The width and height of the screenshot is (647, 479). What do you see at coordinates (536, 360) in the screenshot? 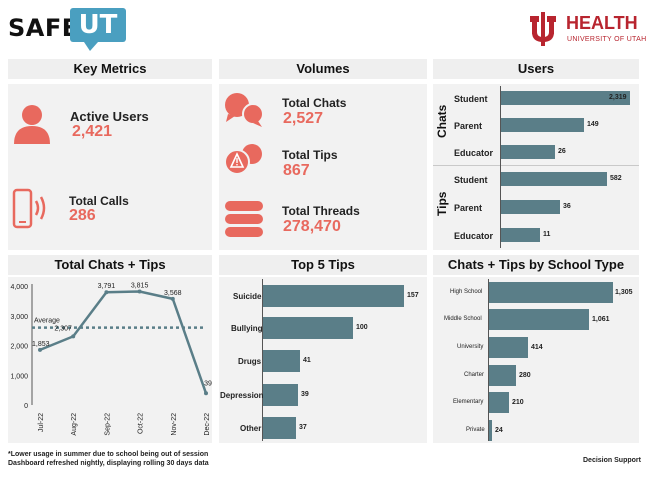
I see `school-type-panel` at bounding box center [536, 360].